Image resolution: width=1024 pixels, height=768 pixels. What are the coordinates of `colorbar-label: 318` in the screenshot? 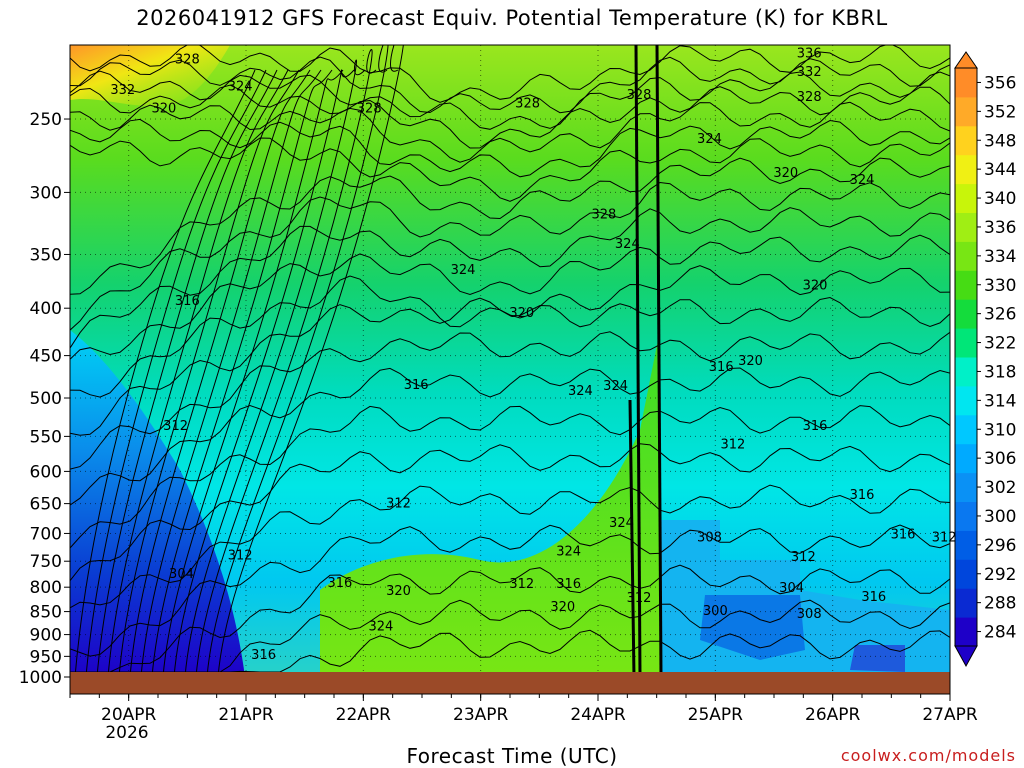 It's located at (1000, 372).